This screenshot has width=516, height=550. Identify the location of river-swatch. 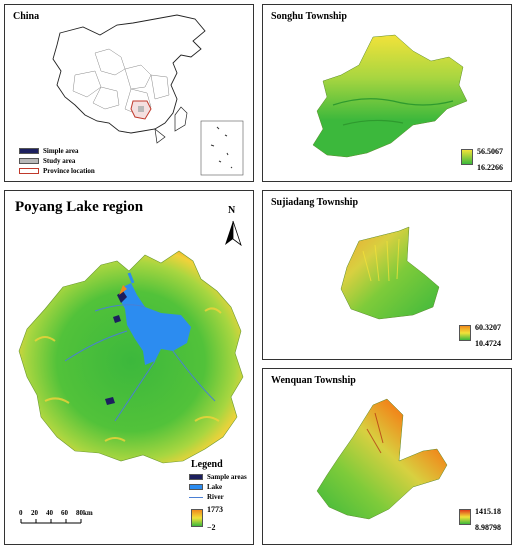
(196, 497).